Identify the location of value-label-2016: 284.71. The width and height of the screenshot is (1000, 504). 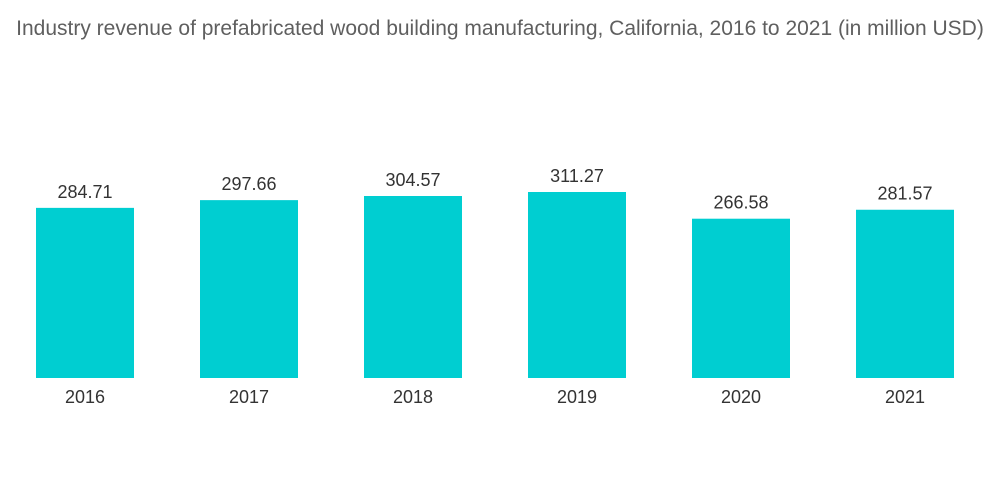
(84, 192).